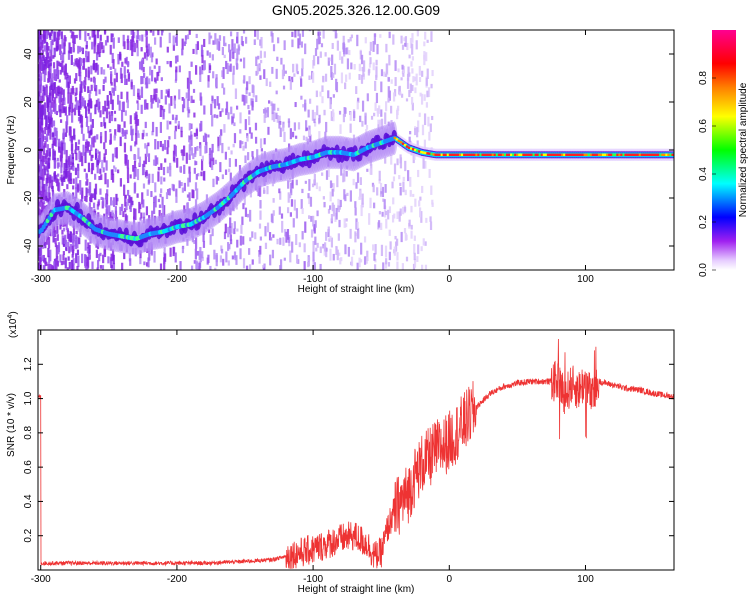  I want to click on snr-multiplier-base: (x10, so click(13, 328).